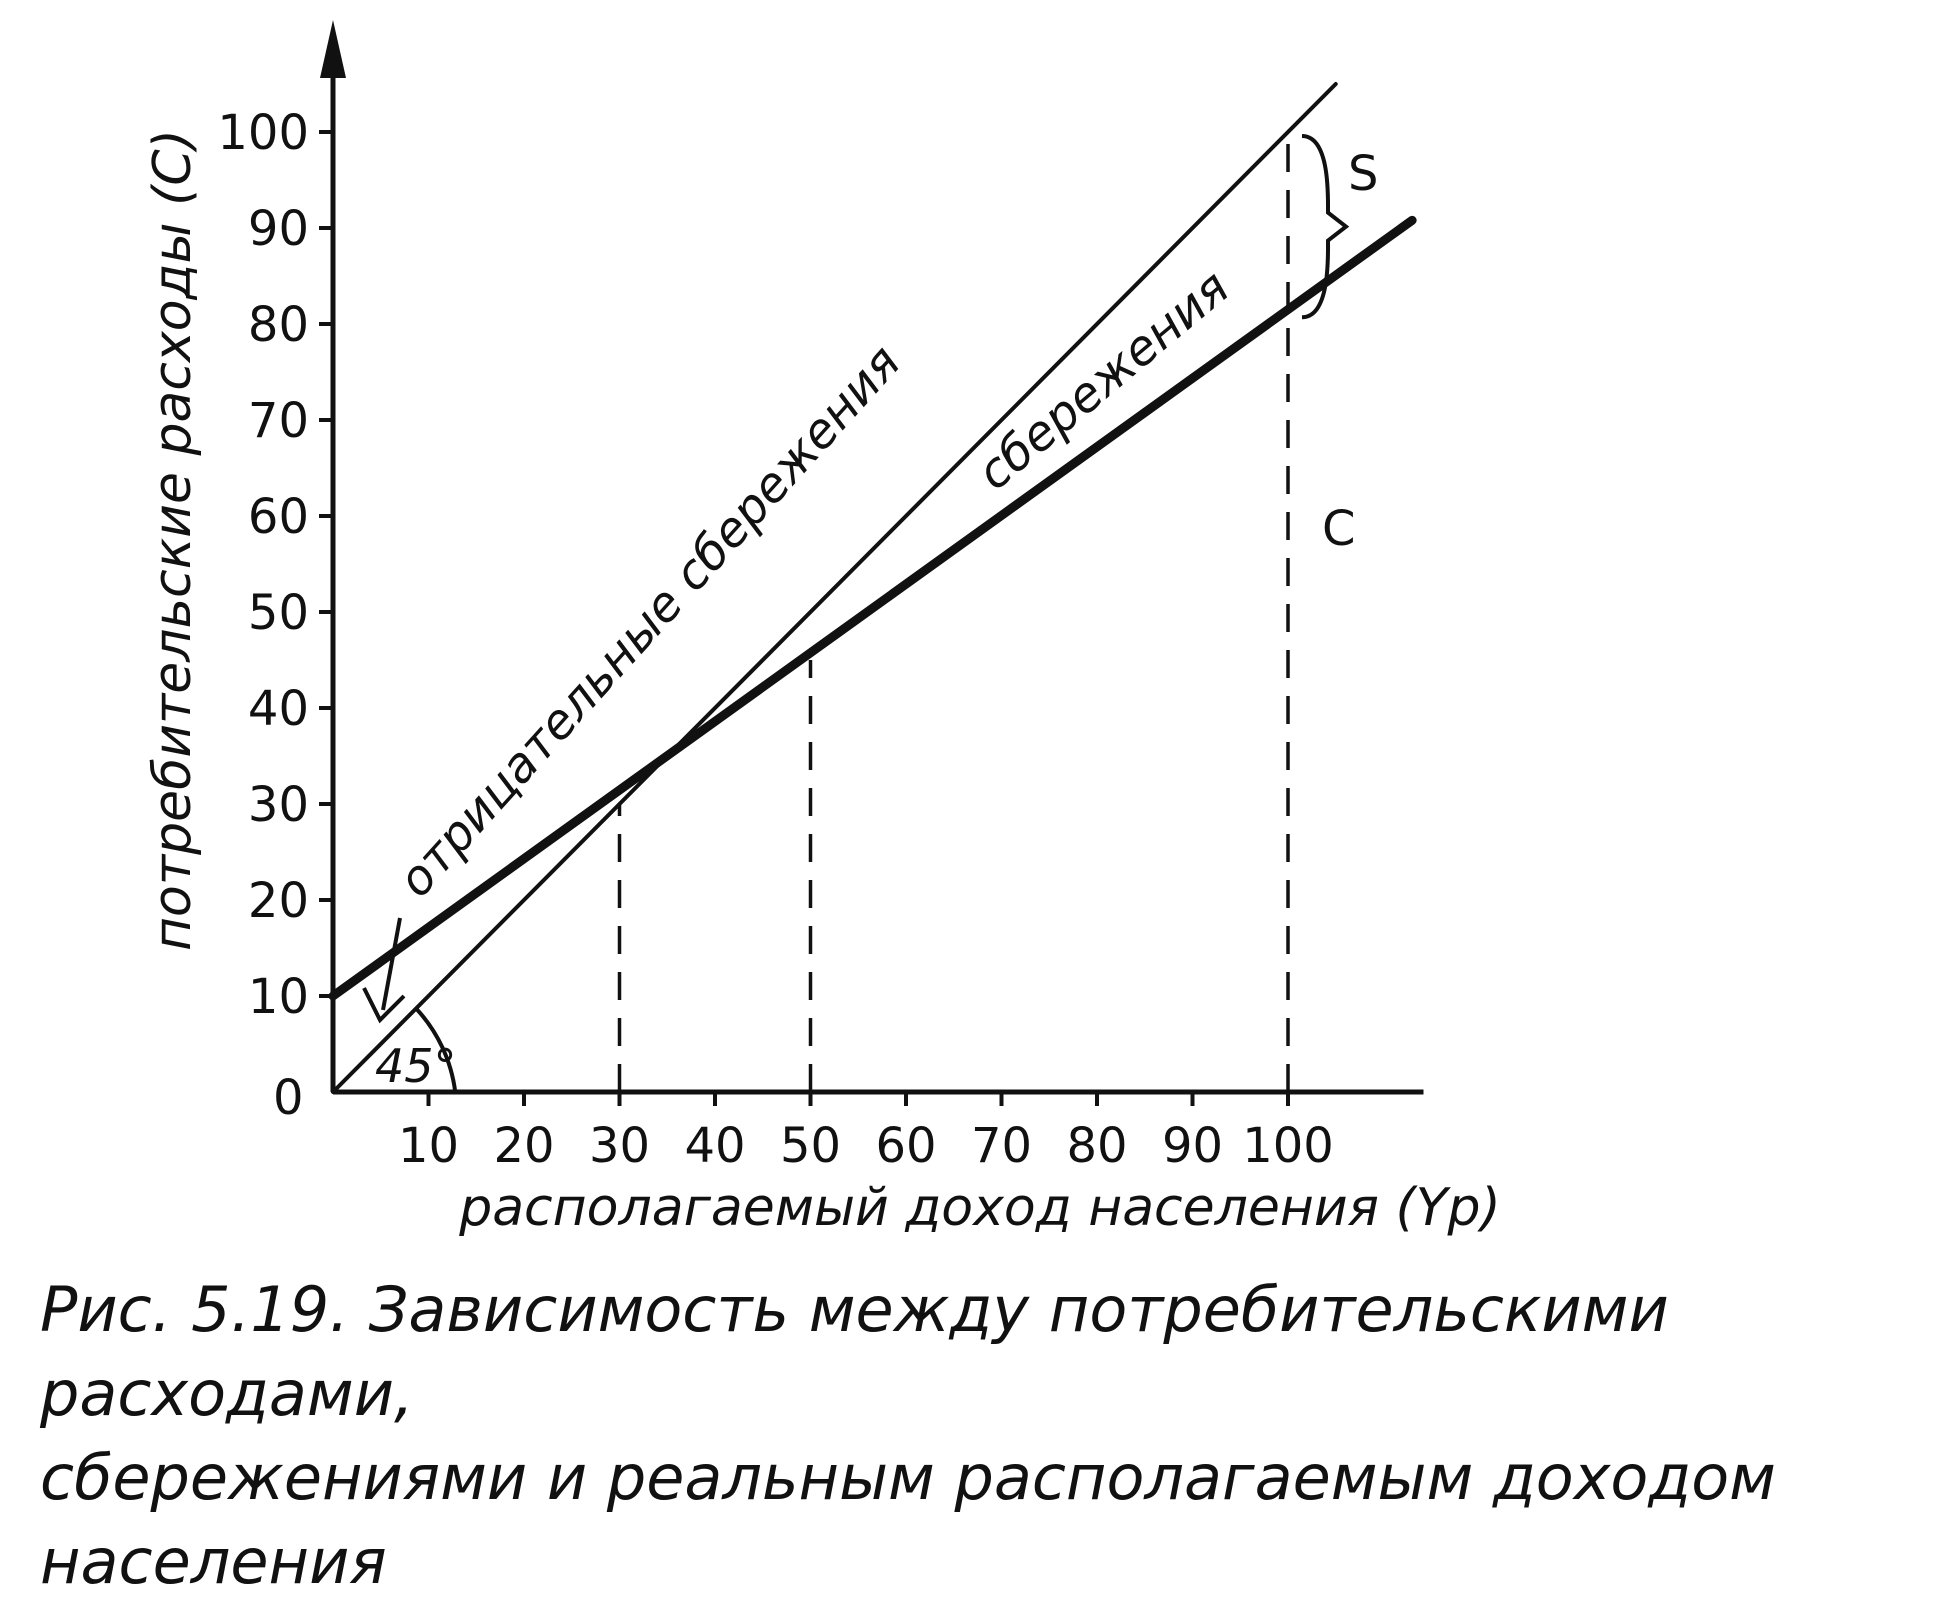 This screenshot has width=1944, height=1604. Describe the element at coordinates (810, 1146) in the screenshot. I see `x-tick-label-50: 50` at that location.